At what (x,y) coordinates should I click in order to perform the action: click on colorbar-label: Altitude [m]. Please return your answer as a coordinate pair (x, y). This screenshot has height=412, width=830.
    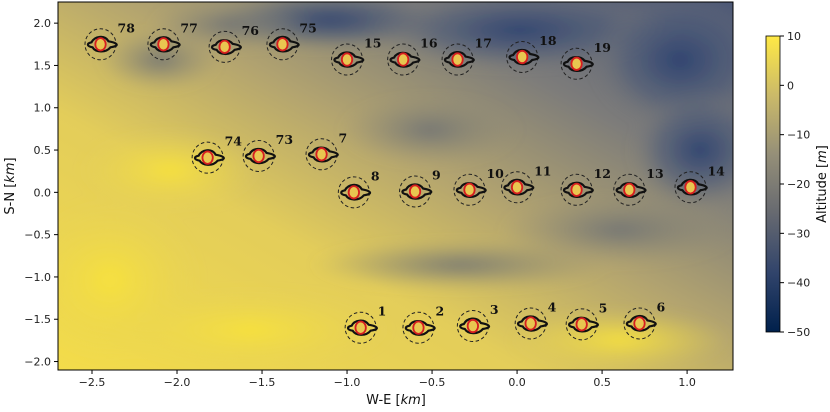
    Looking at the image, I should click on (822, 184).